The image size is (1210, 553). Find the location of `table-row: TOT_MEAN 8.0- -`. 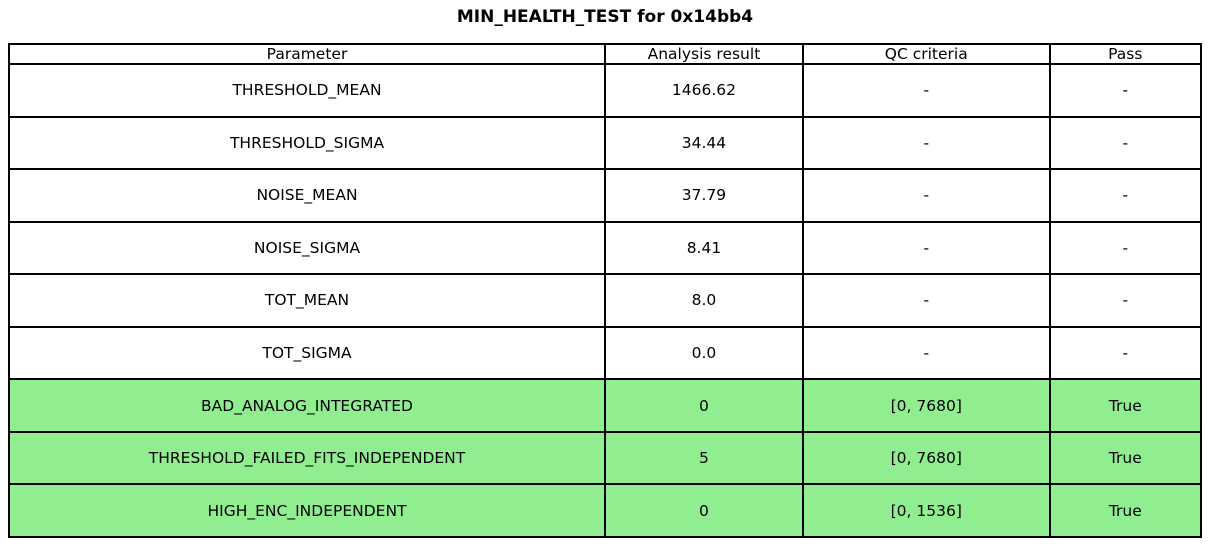

table-row: TOT_MEAN 8.0- - is located at coordinates (605, 300).